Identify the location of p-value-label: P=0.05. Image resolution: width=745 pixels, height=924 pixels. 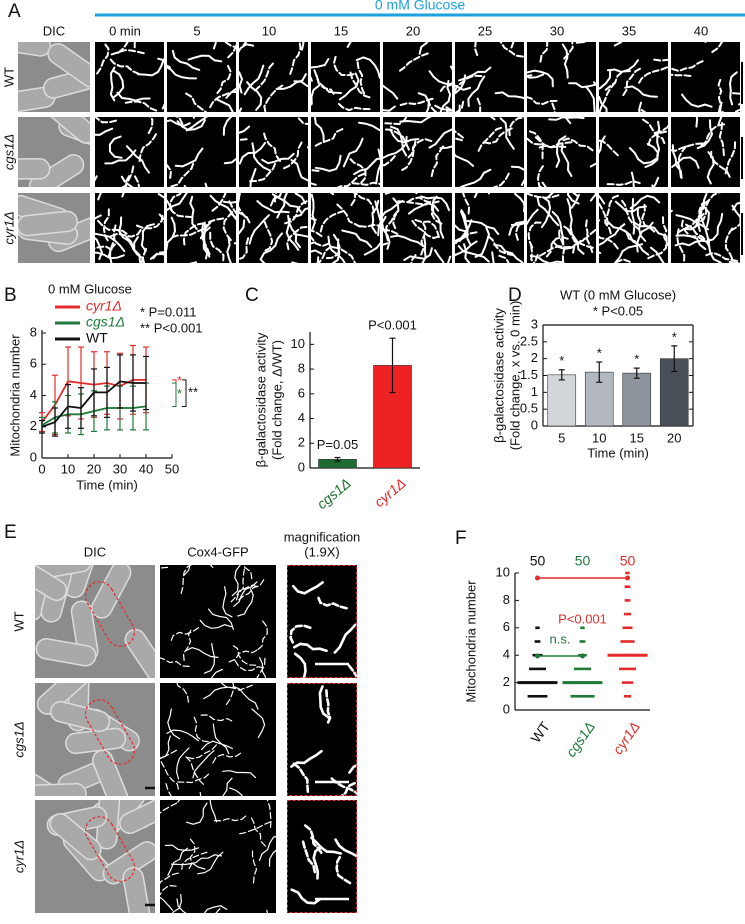
(338, 444).